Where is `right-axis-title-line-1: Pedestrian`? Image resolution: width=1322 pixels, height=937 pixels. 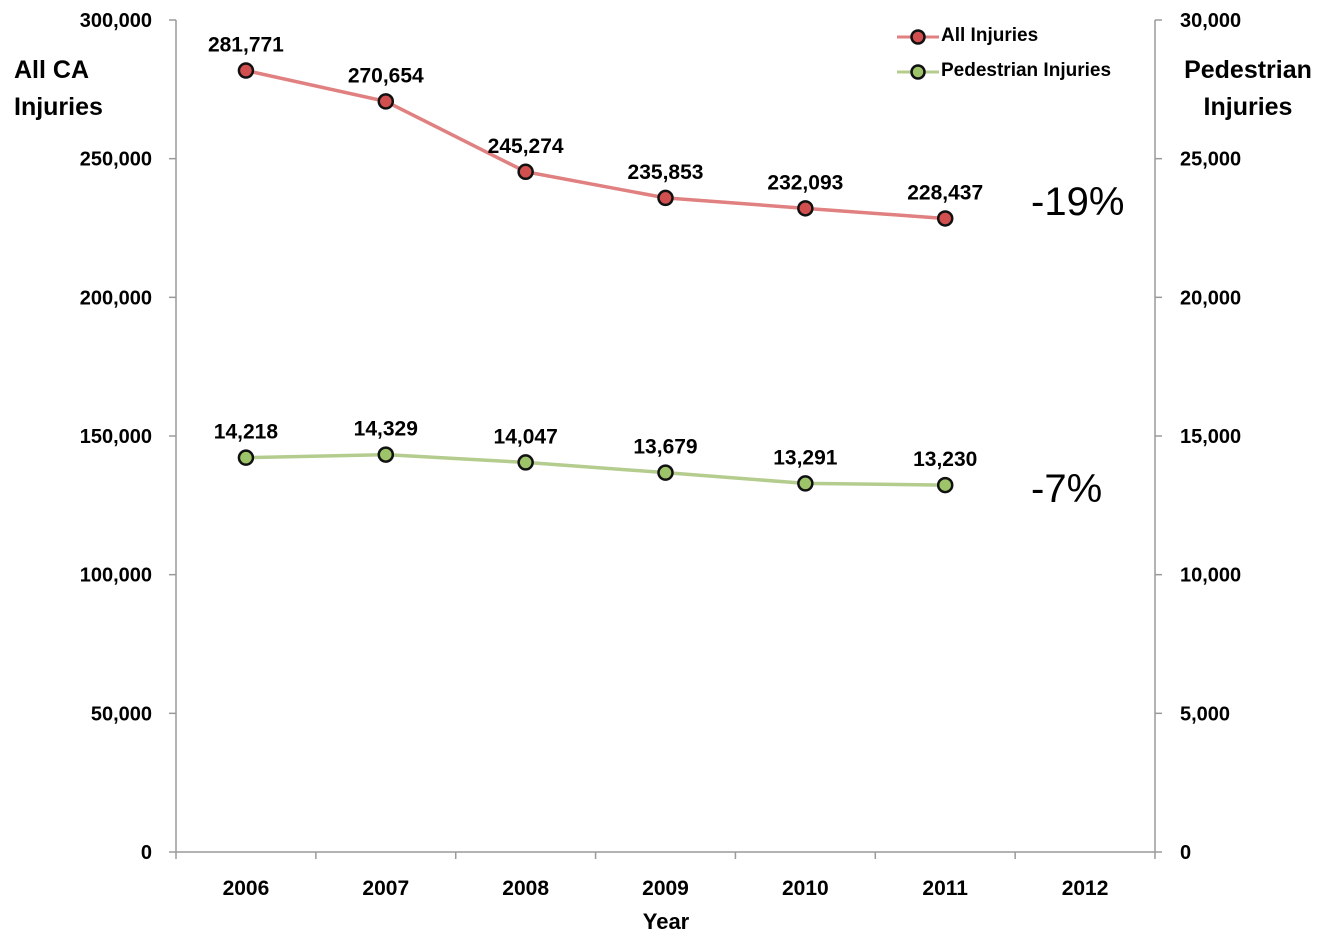 right-axis-title-line-1: Pedestrian is located at coordinates (1248, 70).